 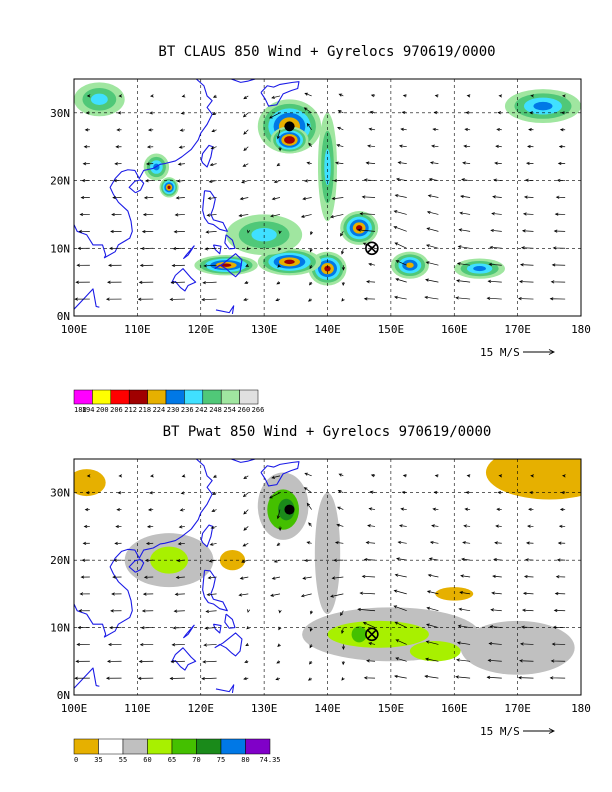 What do you see at coordinates (391, 708) in the screenshot?
I see `x-tick-label: 150E` at bounding box center [391, 708].